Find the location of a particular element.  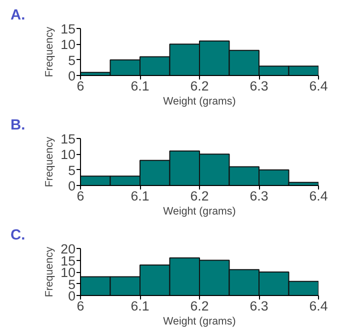

chart-title: B. is located at coordinates (18, 126).